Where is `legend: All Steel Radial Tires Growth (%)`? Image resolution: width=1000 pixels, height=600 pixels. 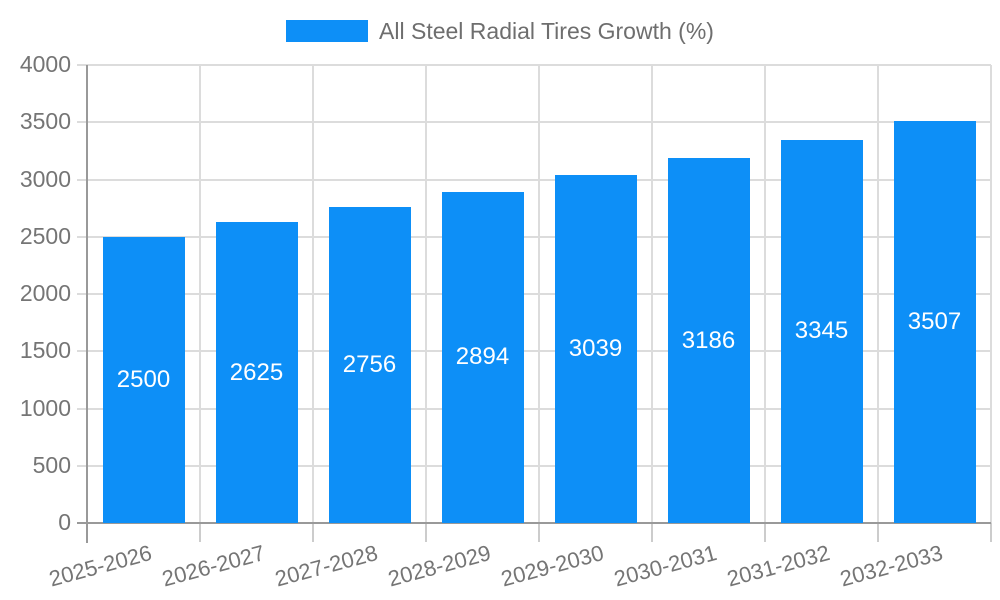 legend: All Steel Radial Tires Growth (%) is located at coordinates (500, 31).